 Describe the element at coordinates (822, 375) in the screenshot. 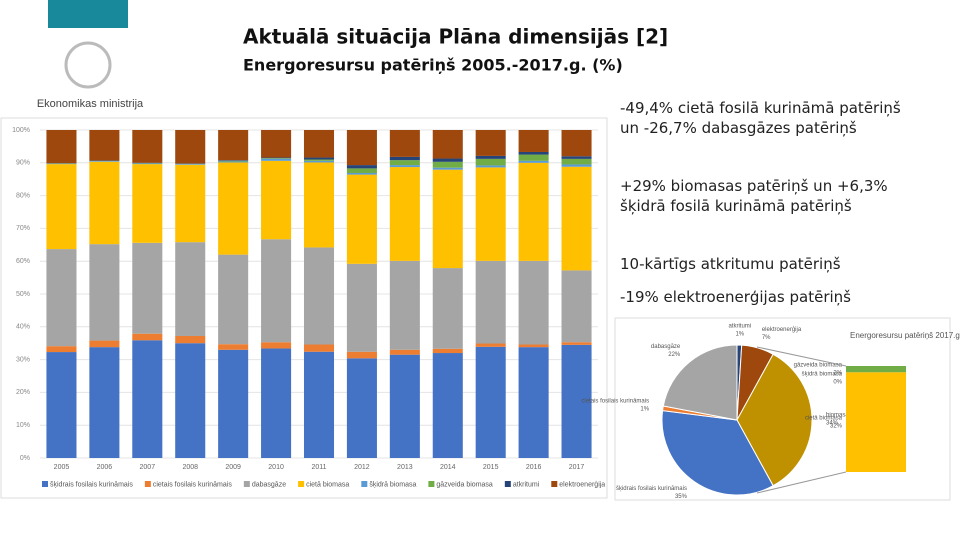

I see `breakout-label: šķidrā biomasa` at that location.